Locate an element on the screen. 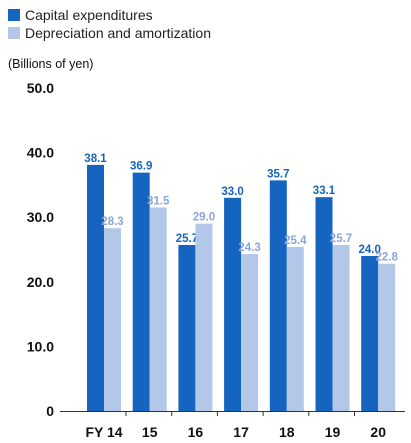 This screenshot has width=411, height=443. legend-item-depreciation: Depreciation and amortization is located at coordinates (109, 33).